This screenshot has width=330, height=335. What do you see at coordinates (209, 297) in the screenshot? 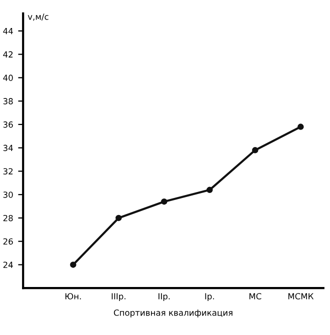
I see `x-tick-label: Iр.` at bounding box center [209, 297].